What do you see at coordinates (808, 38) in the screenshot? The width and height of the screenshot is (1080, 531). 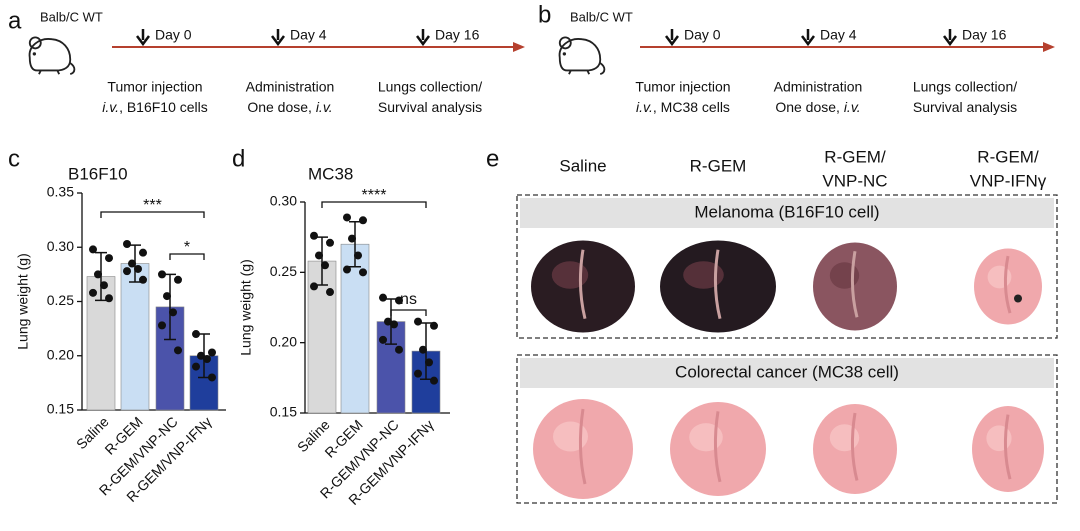 I see `day-arrow` at bounding box center [808, 38].